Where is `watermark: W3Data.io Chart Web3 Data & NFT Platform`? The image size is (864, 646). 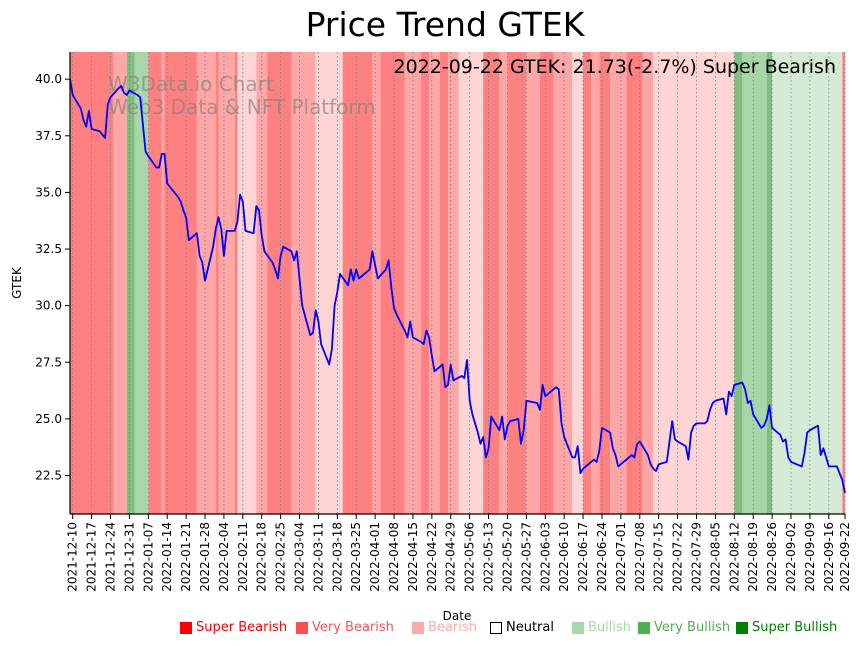 watermark: W3Data.io Chart Web3 Data & NFT Platform is located at coordinates (242, 95).